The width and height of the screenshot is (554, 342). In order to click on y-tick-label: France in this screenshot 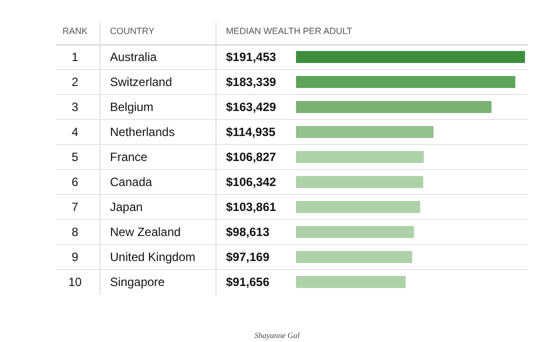, I will do `click(129, 157)`.